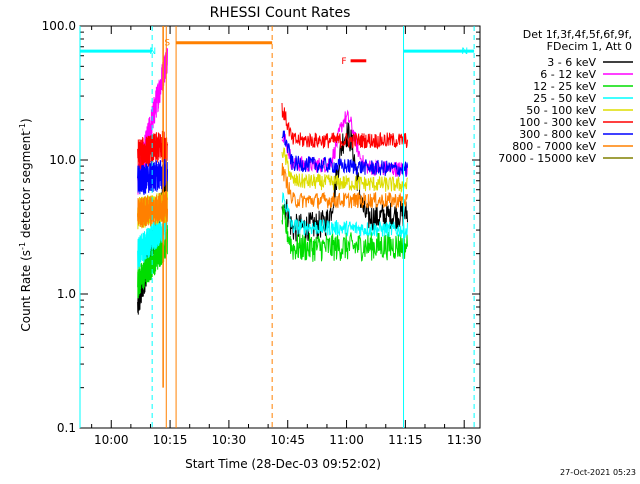 Image resolution: width=640 pixels, height=484 pixels. I want to click on legend-label: 6 - 12 keV, so click(568, 74).